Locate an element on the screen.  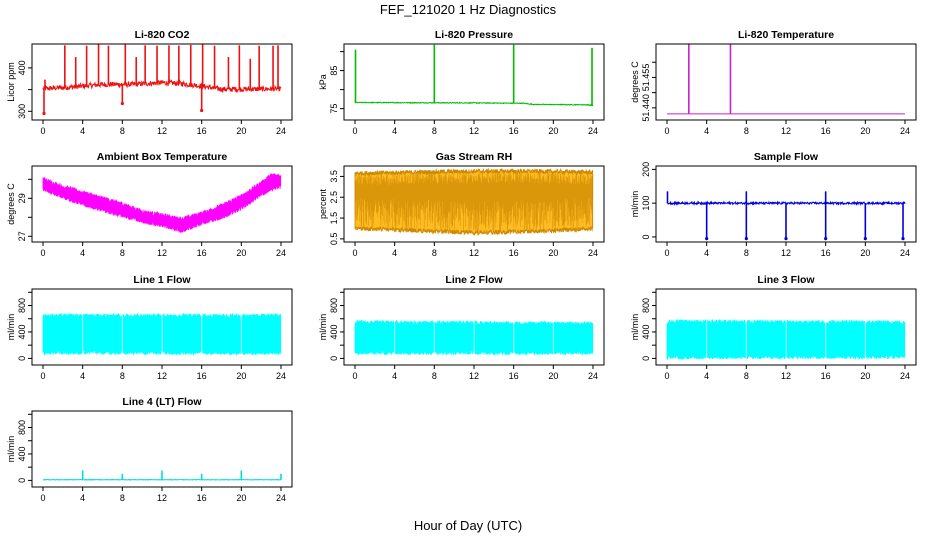
y-axis-label: Licor ppm is located at coordinates (11, 82).